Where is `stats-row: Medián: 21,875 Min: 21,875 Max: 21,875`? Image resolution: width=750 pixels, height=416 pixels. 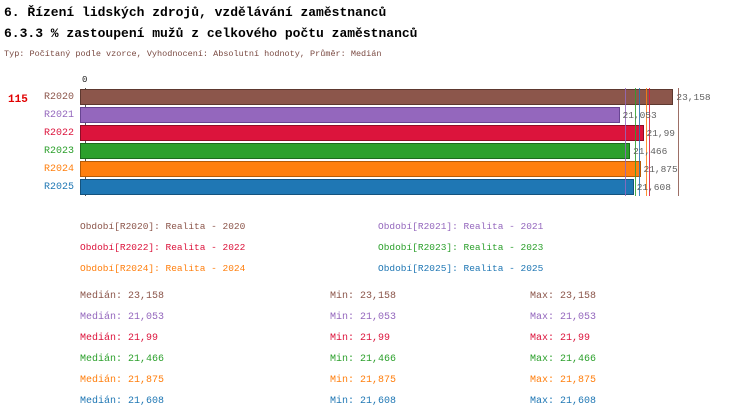
stats-row: Medián: 21,875 Min: 21,875 Max: 21,875 is located at coordinates (338, 380).